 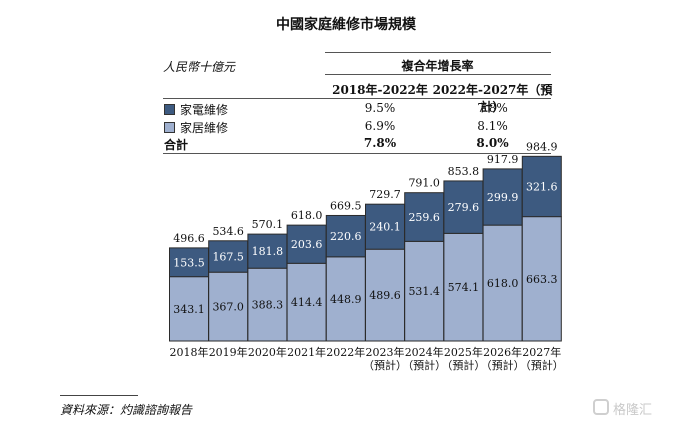 I want to click on legend-label-home-repair: 家居維修, so click(x=204, y=128).